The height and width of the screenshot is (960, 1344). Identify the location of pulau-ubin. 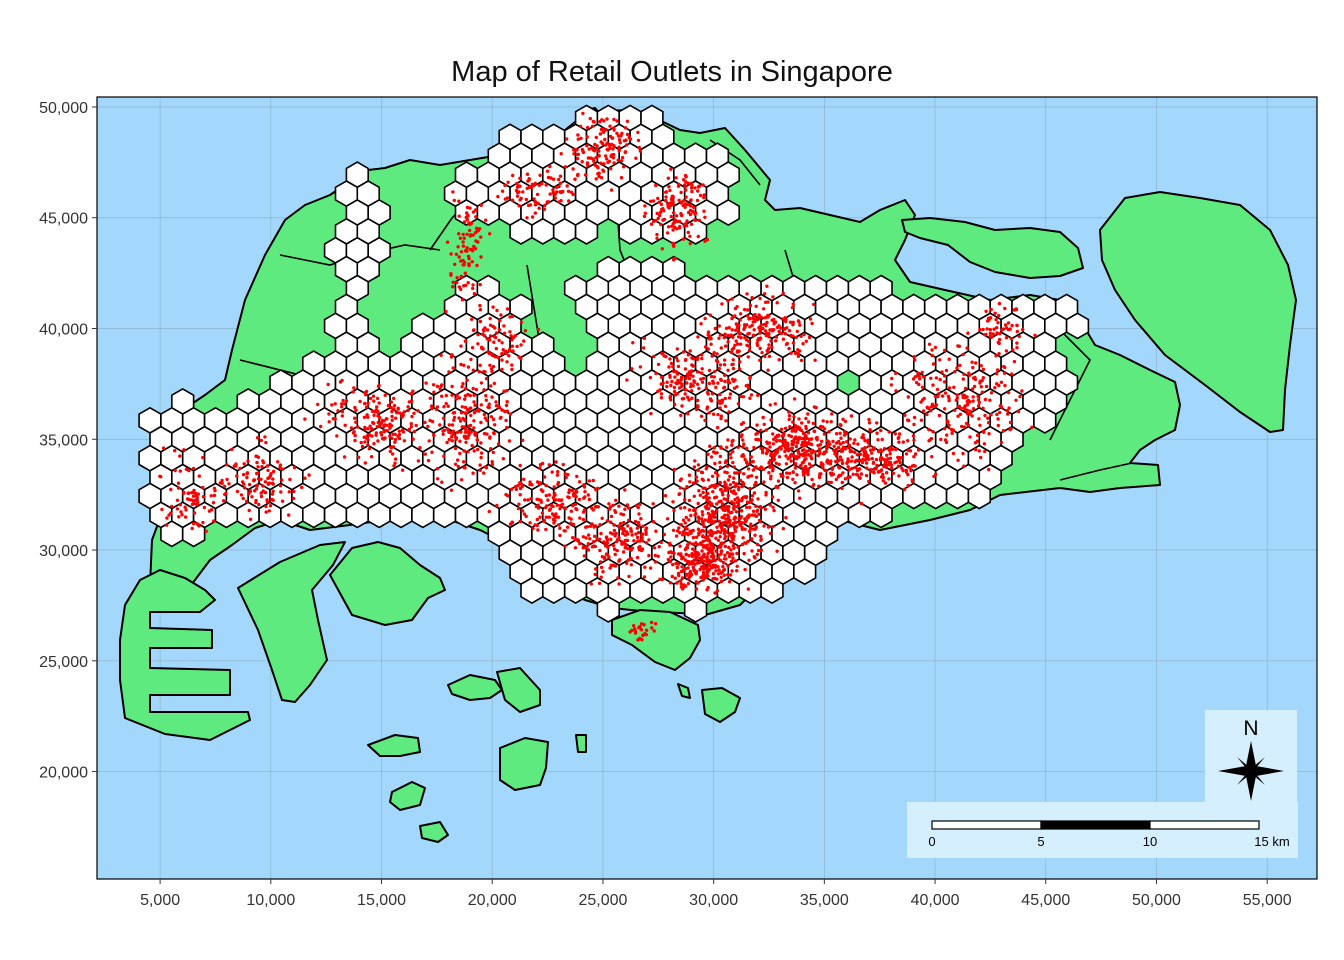
(992, 248).